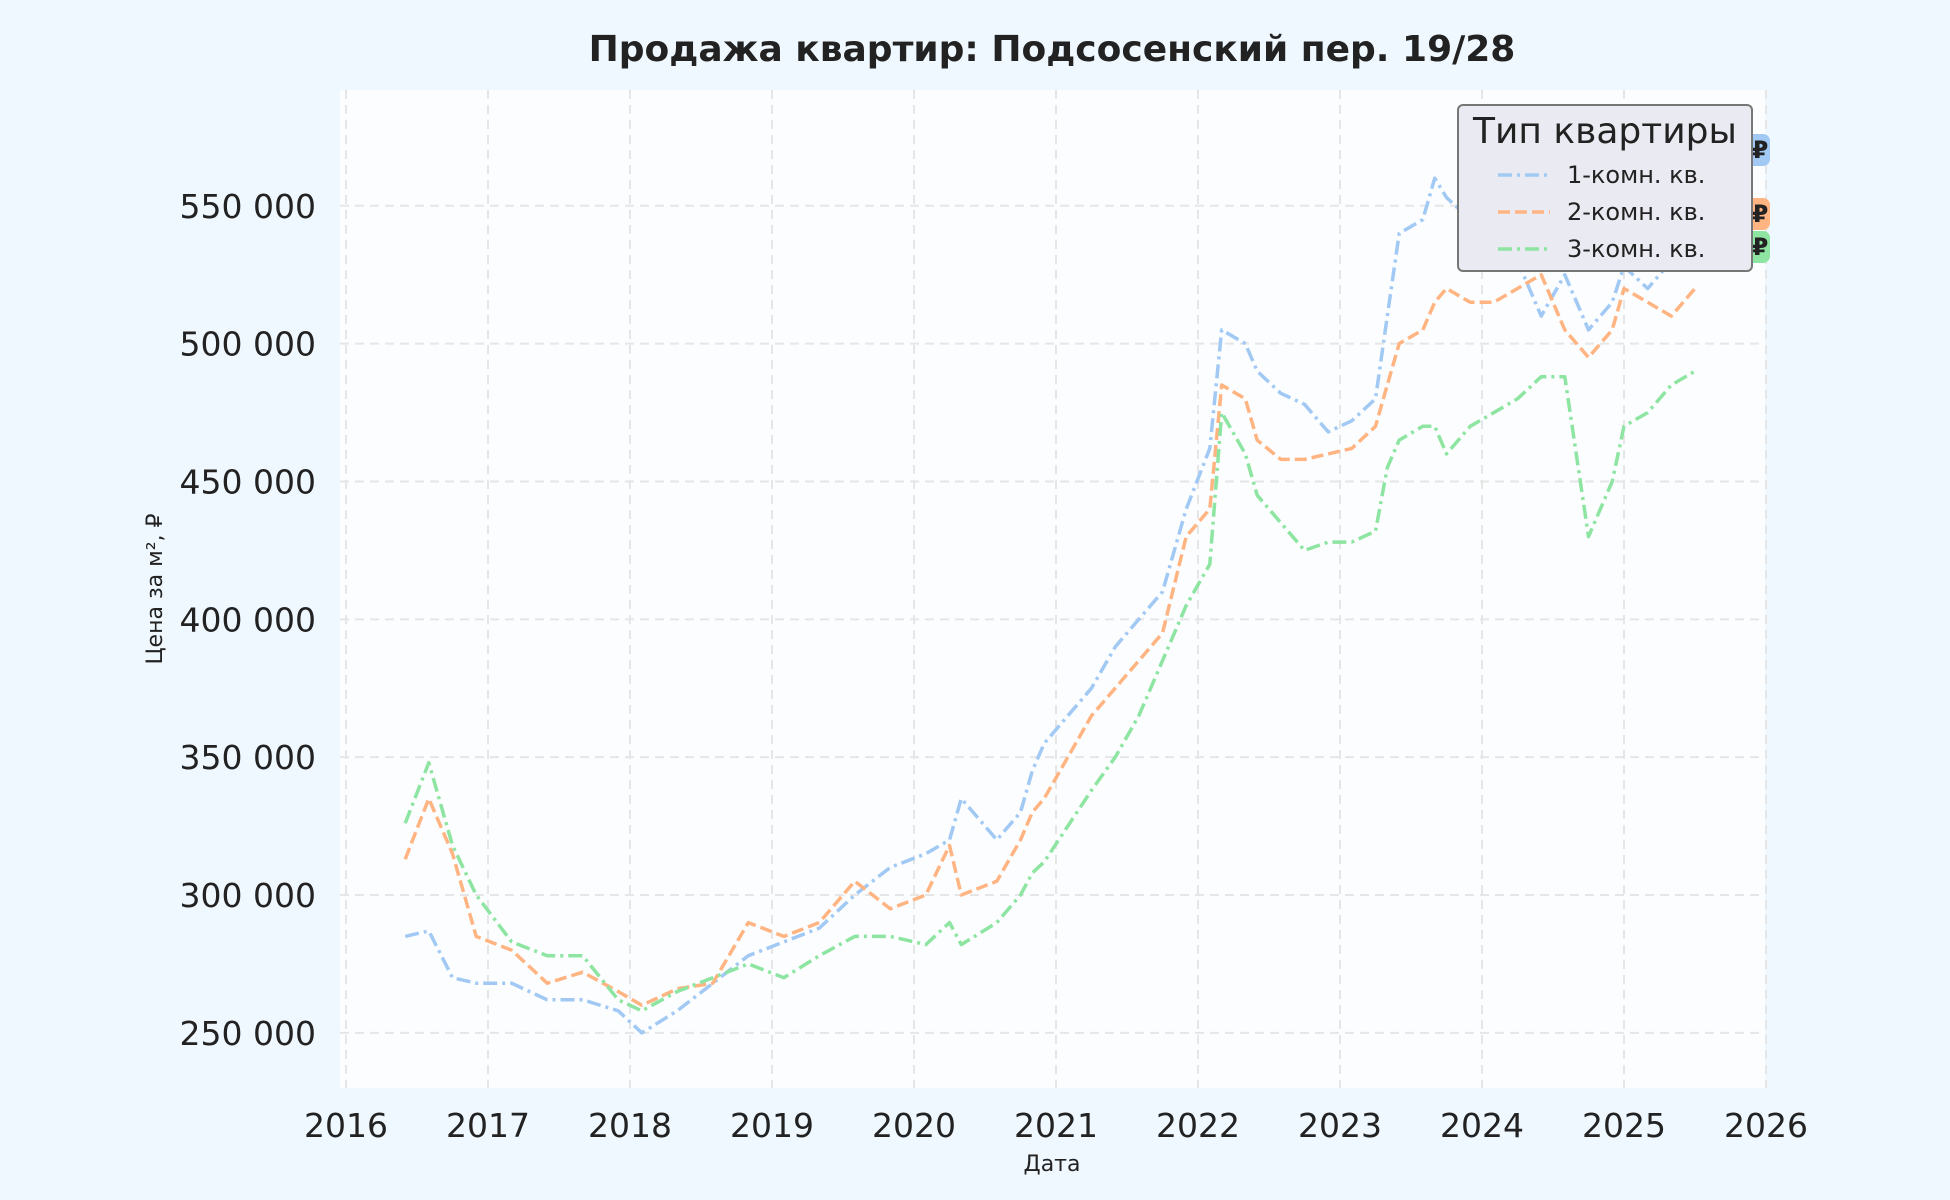 This screenshot has height=1200, width=1950. I want to click on x-tick-label: 2017, so click(488, 1125).